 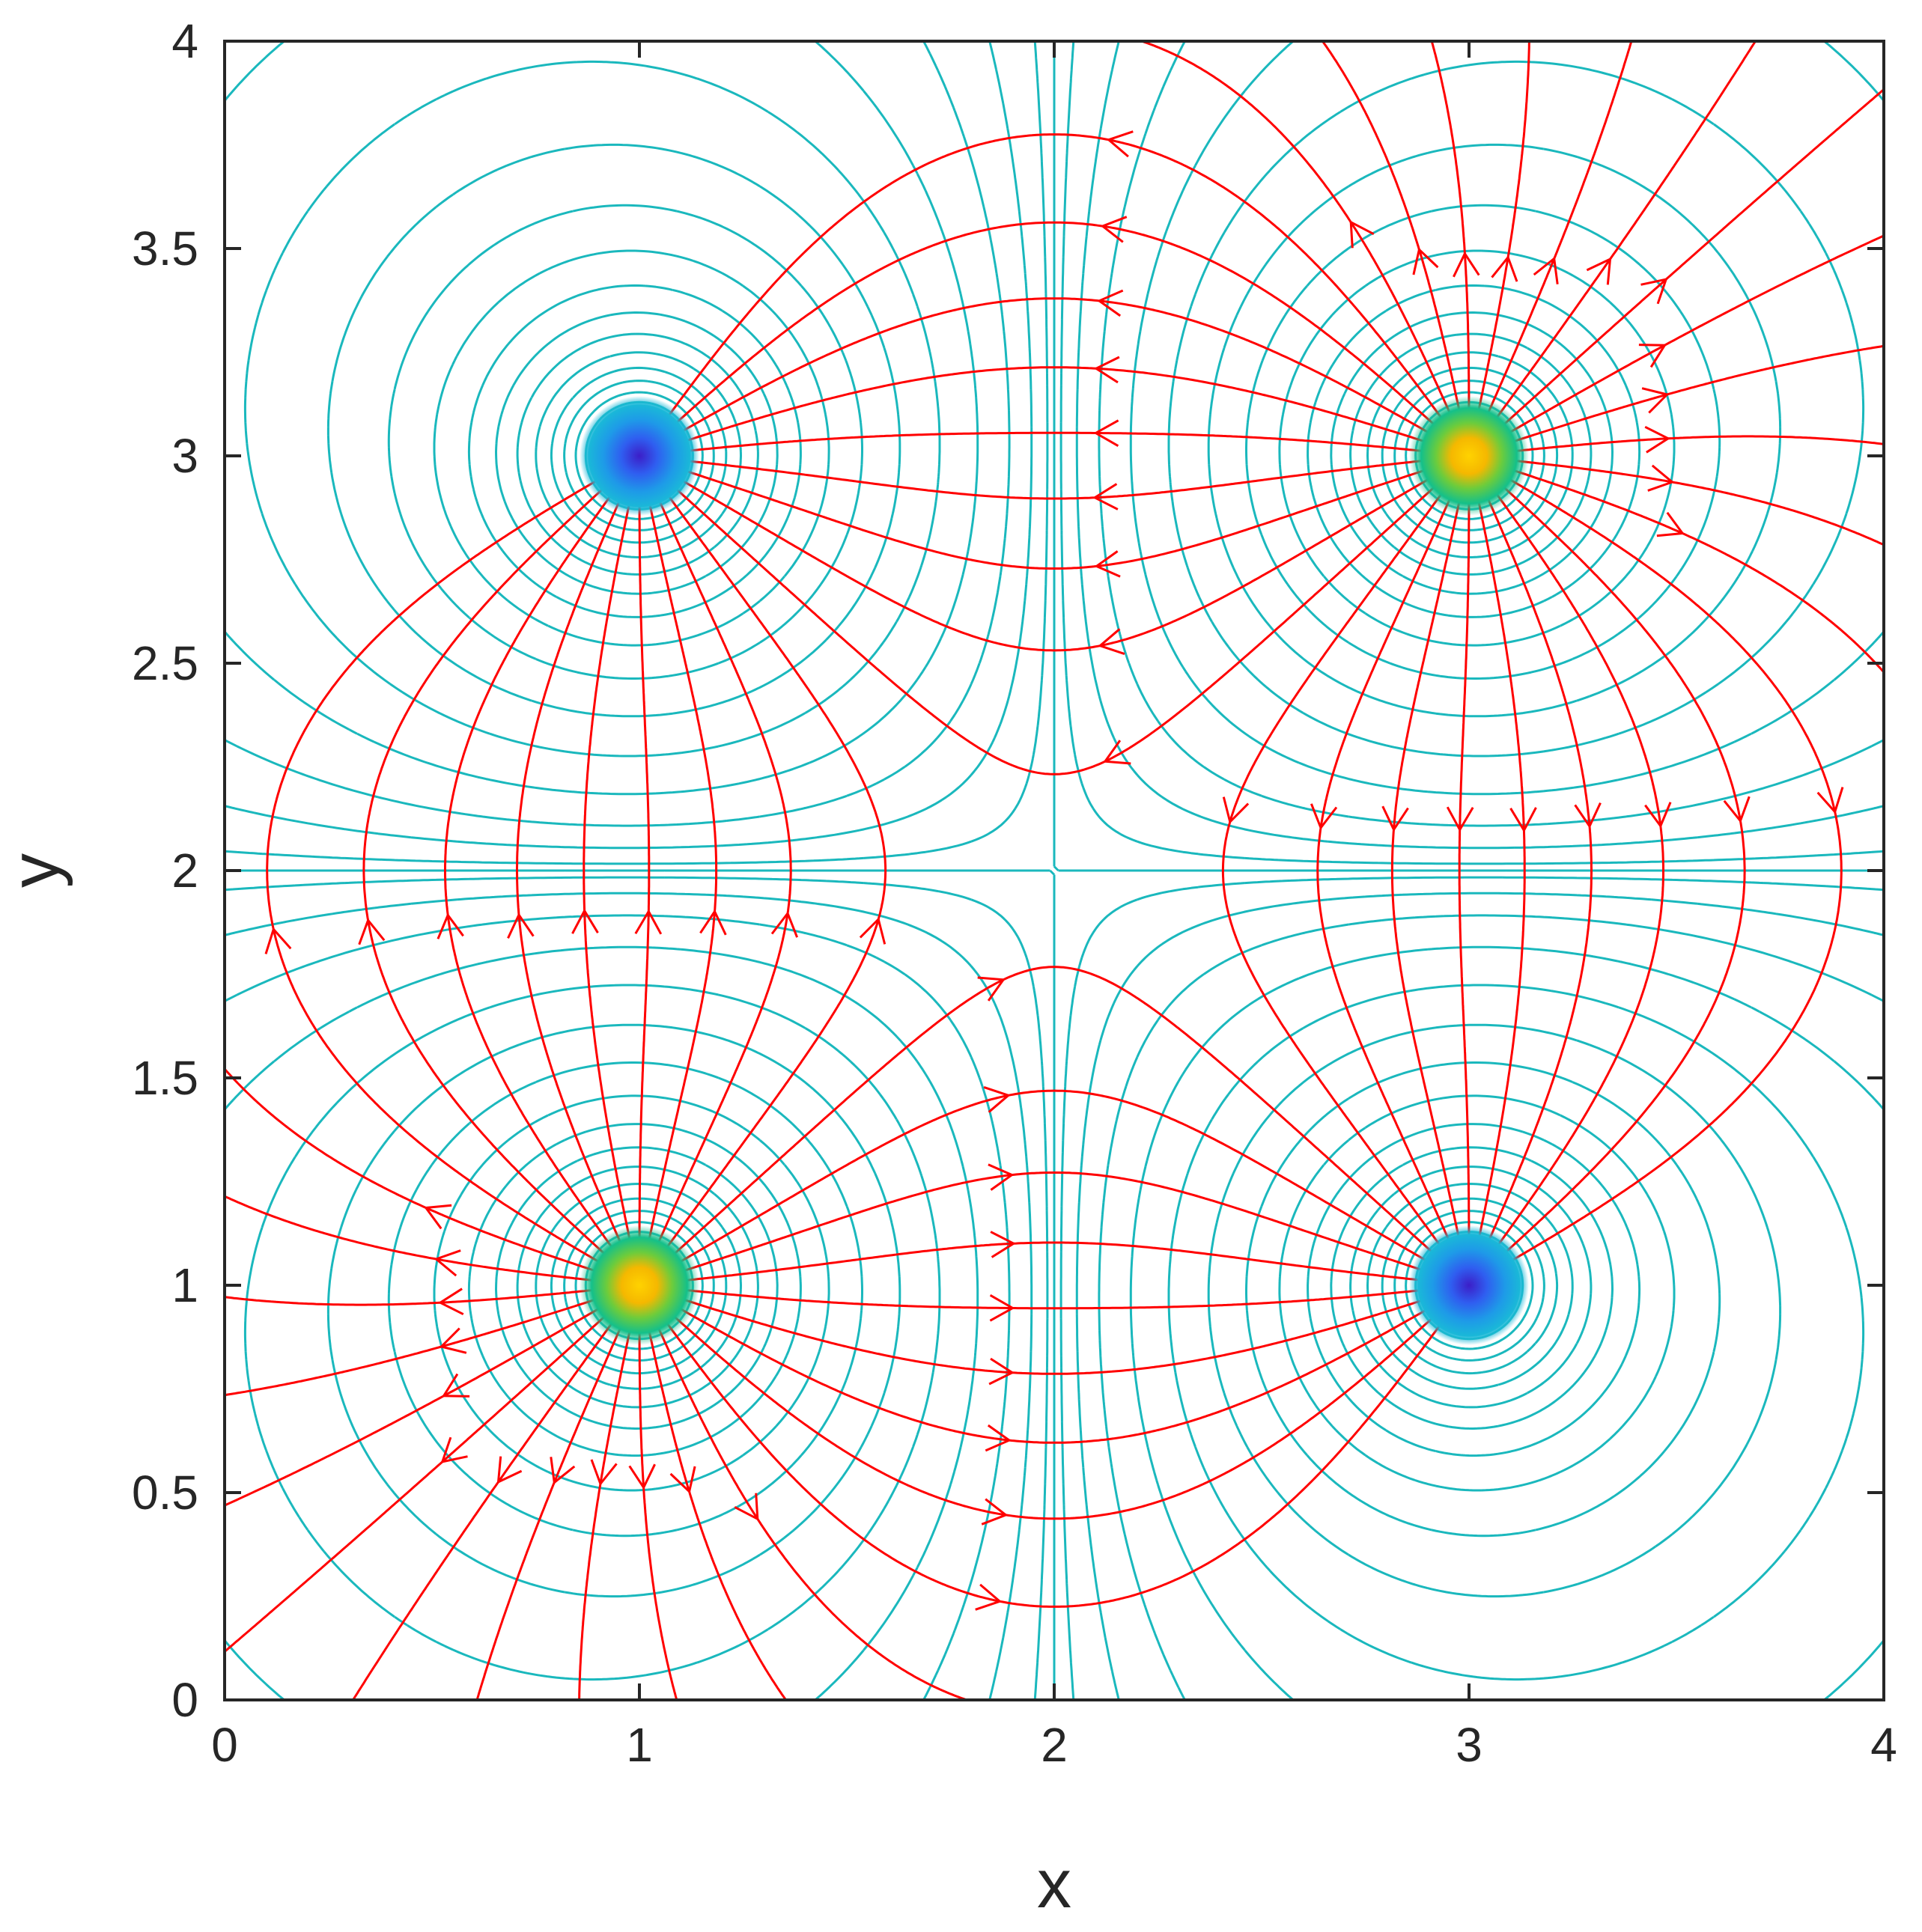 I want to click on y-tick-label-3: 1.5, so click(x=165, y=1078).